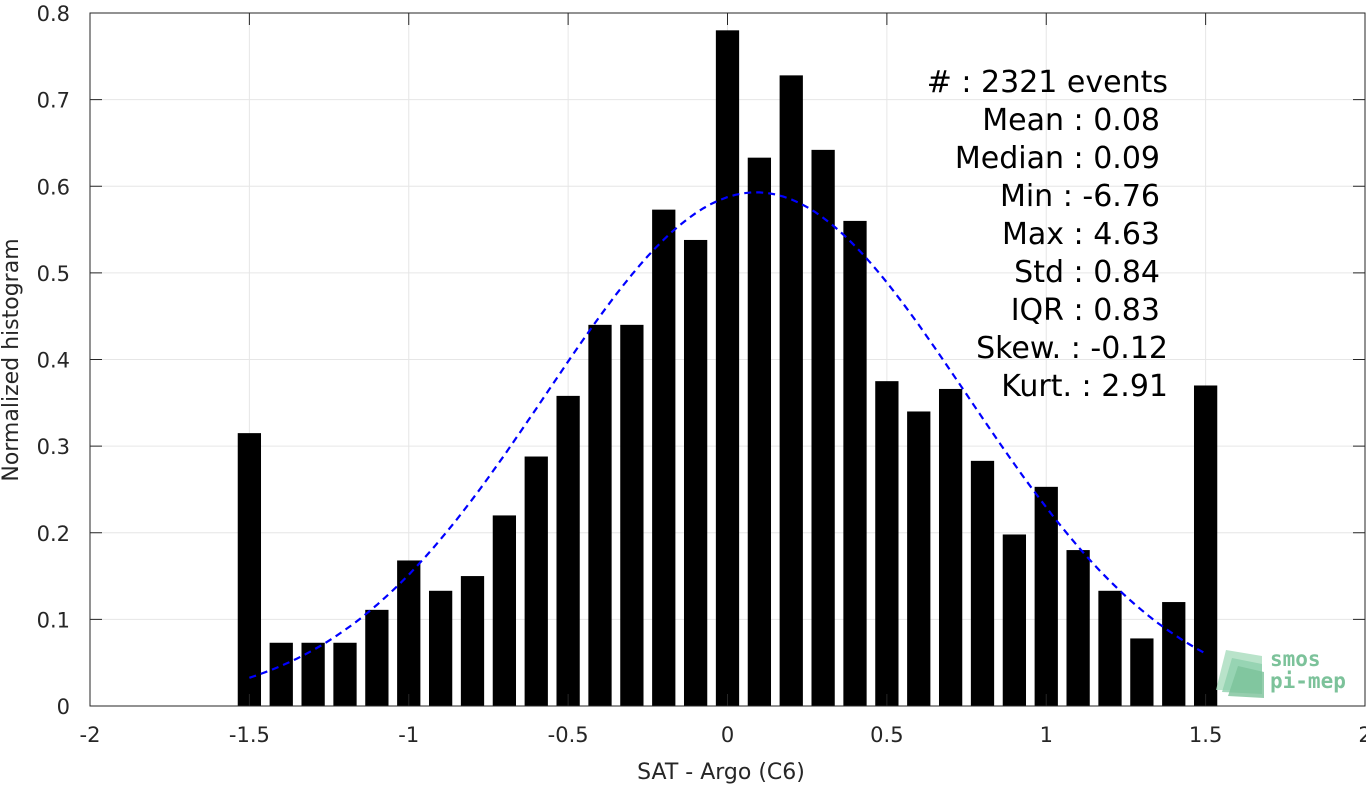  I want to click on stat-line: Max : 4.63, so click(1081, 234).